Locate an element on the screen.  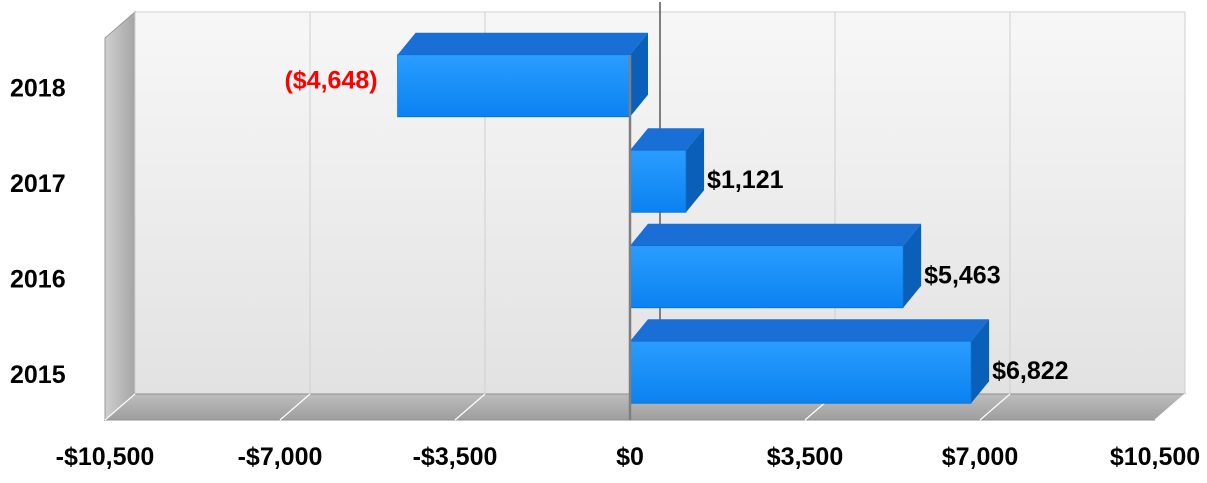
category-label-2017: 2017 is located at coordinates (38, 184).